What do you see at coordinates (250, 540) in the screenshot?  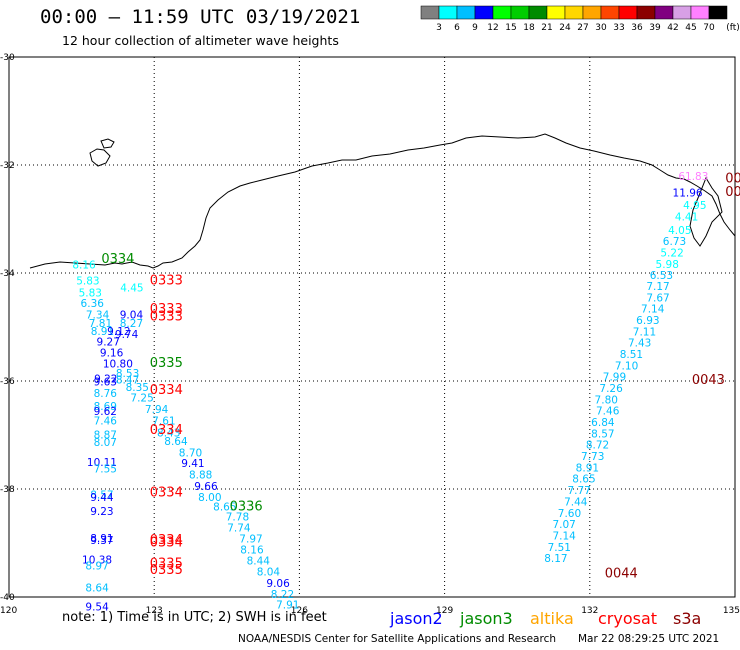 I see `wave-height-label: 7.97` at bounding box center [250, 540].